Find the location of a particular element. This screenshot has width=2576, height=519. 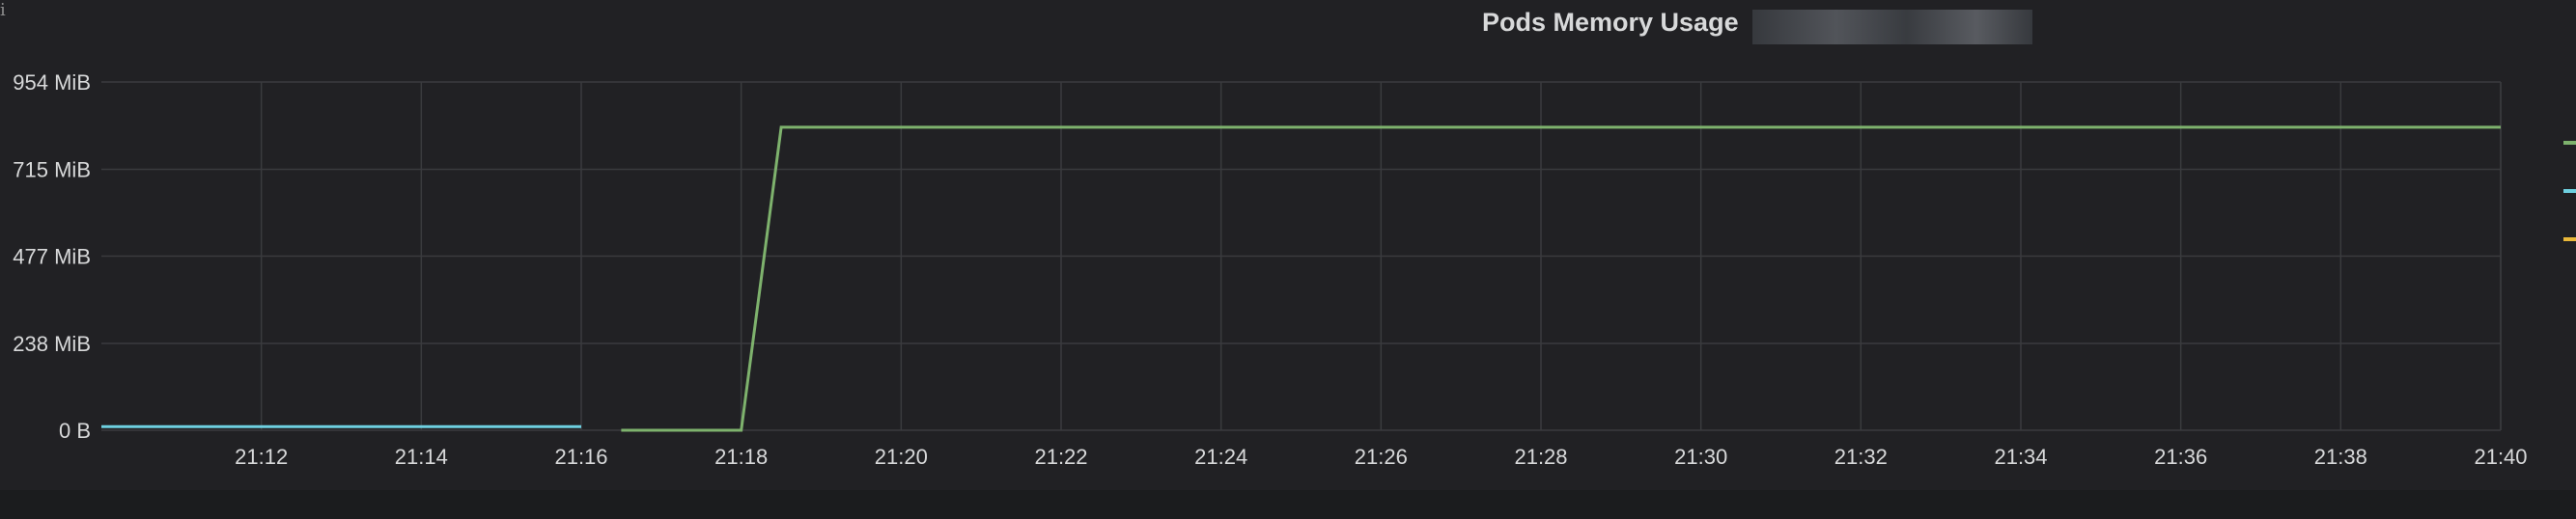

x-tick-label: 21:24 is located at coordinates (1221, 457).